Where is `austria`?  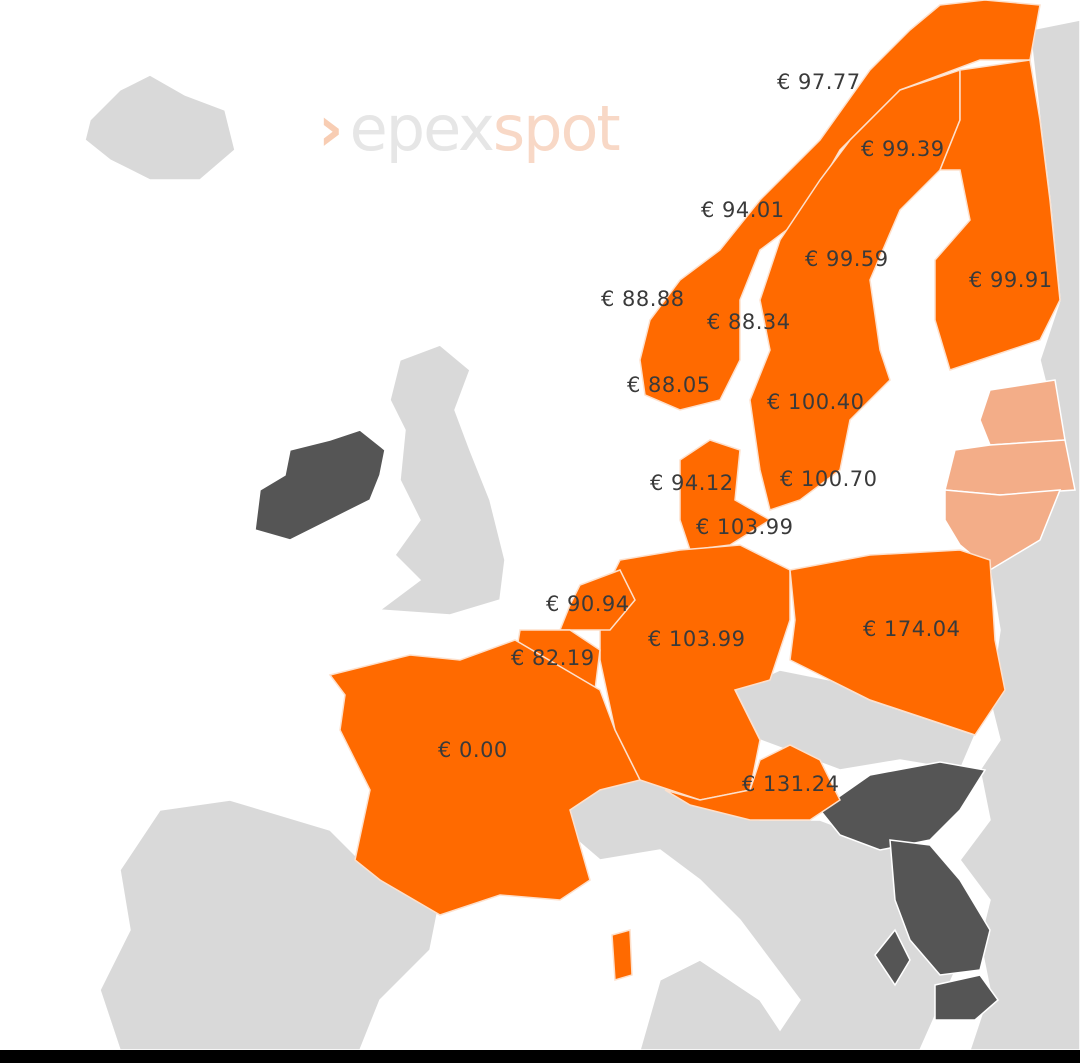 austria is located at coordinates (752, 782).